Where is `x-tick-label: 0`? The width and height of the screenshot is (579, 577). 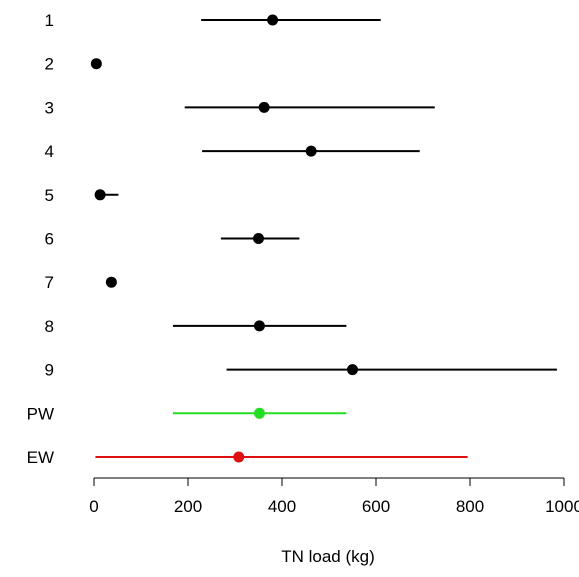
x-tick-label: 0 is located at coordinates (93, 506).